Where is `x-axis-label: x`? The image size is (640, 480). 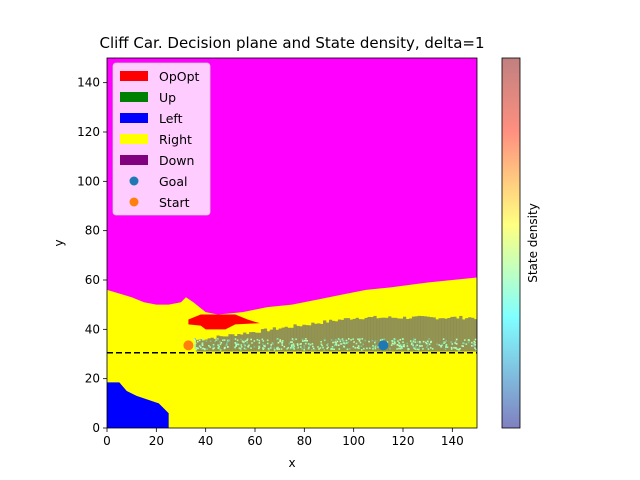 x-axis-label: x is located at coordinates (291, 463).